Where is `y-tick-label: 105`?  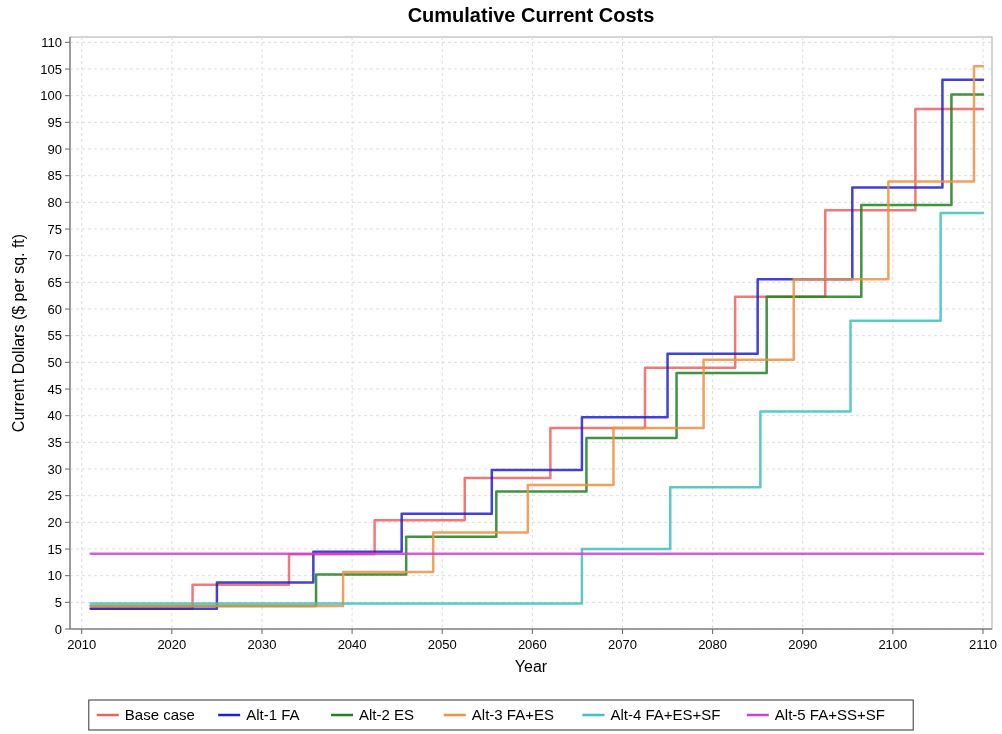
y-tick-label: 105 is located at coordinates (51, 69).